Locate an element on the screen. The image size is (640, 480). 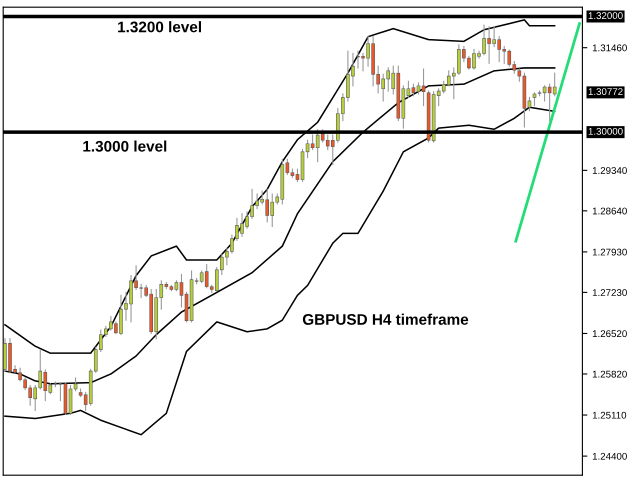
y-tick-label: 1.28640 is located at coordinates (609, 211).